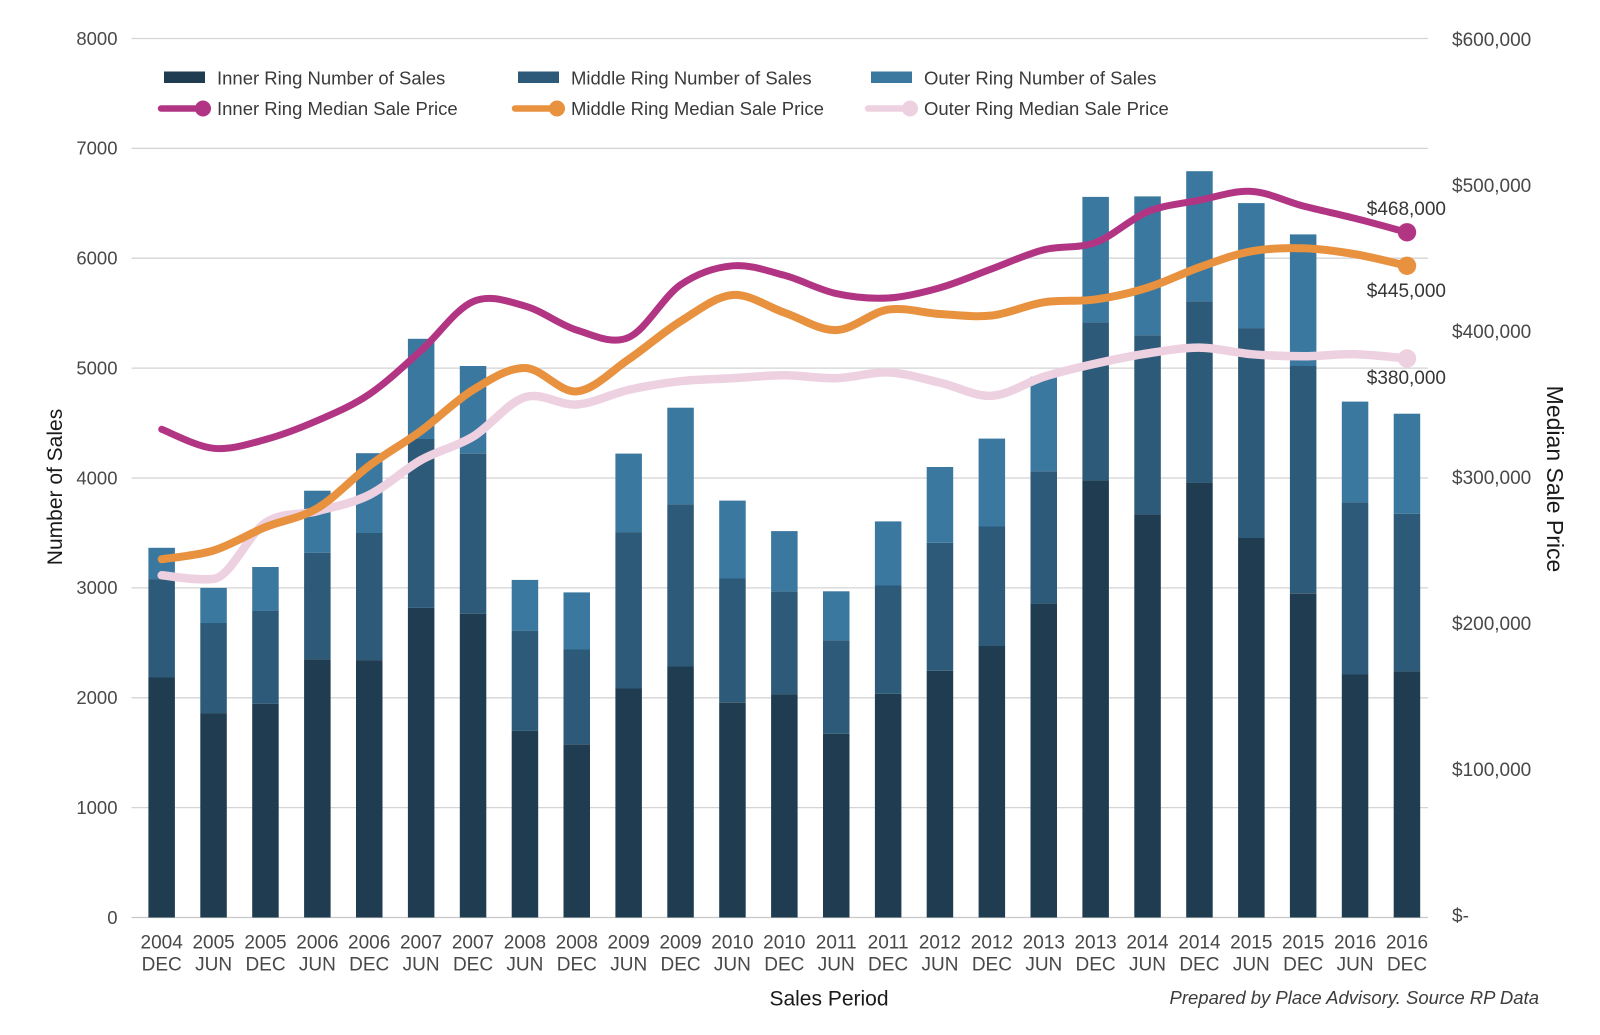 This screenshot has width=1600, height=1035. What do you see at coordinates (96, 38) in the screenshot?
I see `svg-text: 8000` at bounding box center [96, 38].